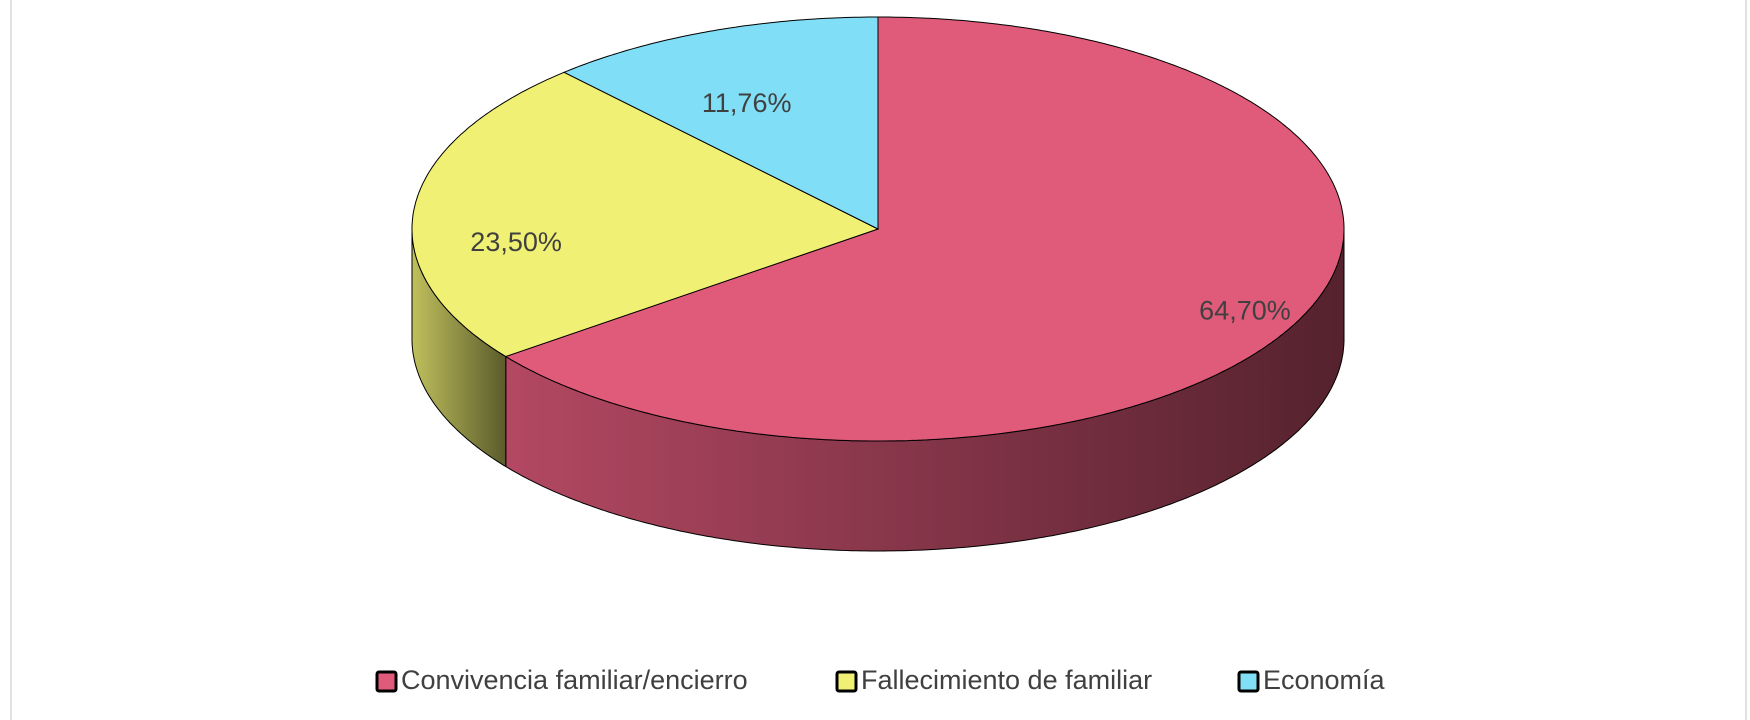 The width and height of the screenshot is (1750, 720). I want to click on data-label: 11,76%, so click(747, 103).